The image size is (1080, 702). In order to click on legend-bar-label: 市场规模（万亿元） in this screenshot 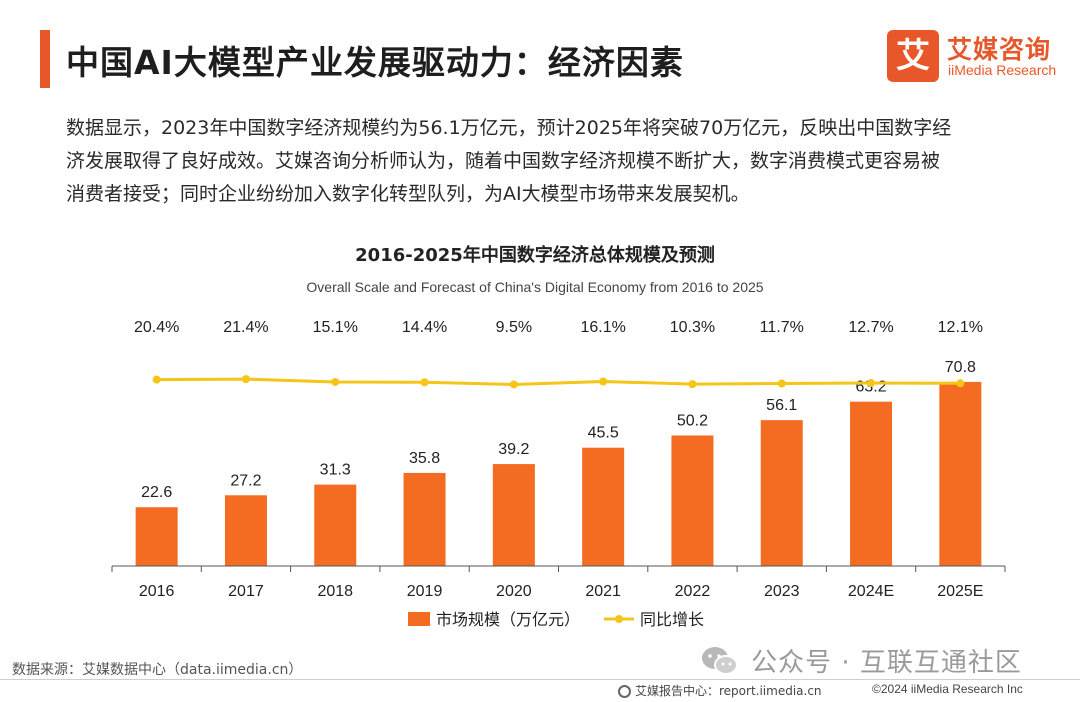, I will do `click(508, 619)`.